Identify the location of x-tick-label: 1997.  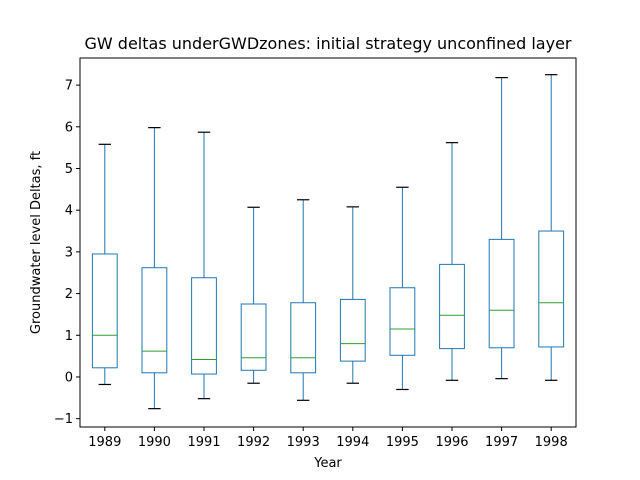
(501, 442).